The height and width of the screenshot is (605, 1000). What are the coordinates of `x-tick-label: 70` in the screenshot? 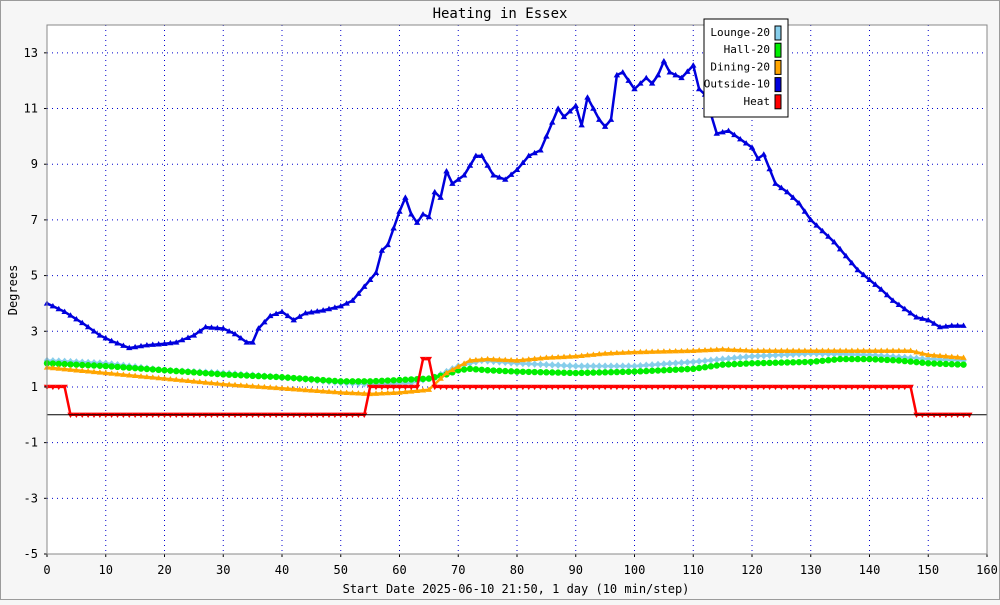 It's located at (458, 570).